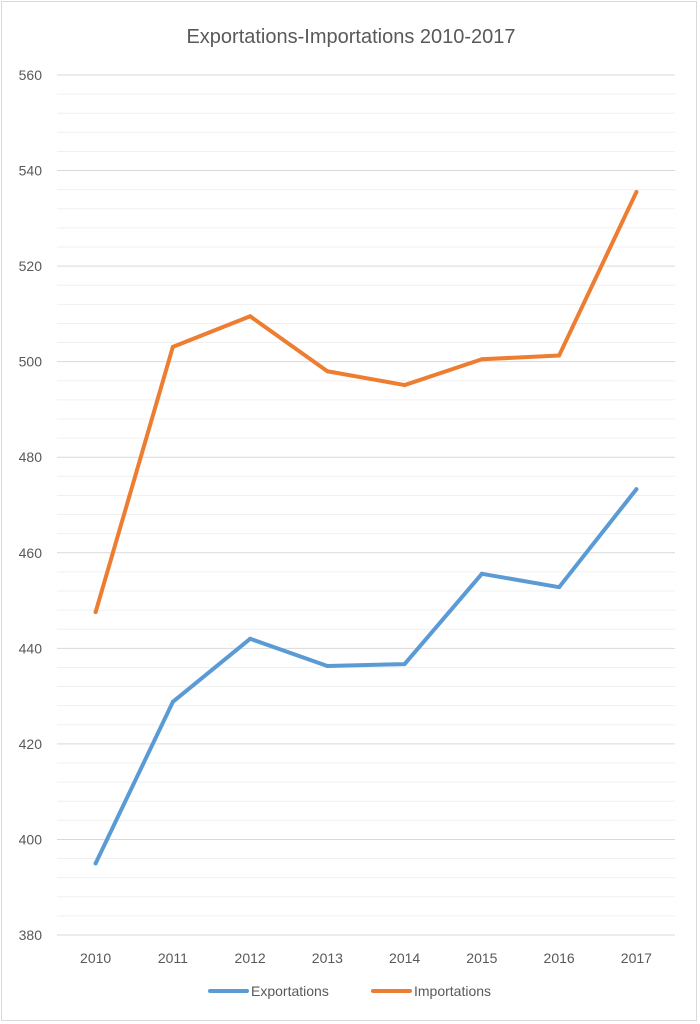 Image resolution: width=700 pixels, height=1024 pixels. What do you see at coordinates (349, 991) in the screenshot?
I see `legend: Exportations Importations` at bounding box center [349, 991].